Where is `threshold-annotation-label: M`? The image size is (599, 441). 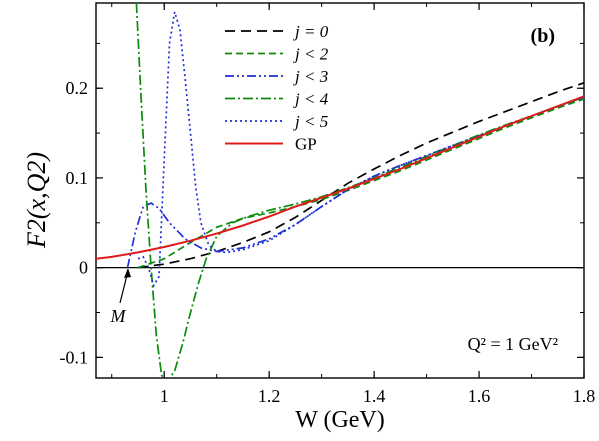 threshold-annotation-label: M is located at coordinates (118, 316).